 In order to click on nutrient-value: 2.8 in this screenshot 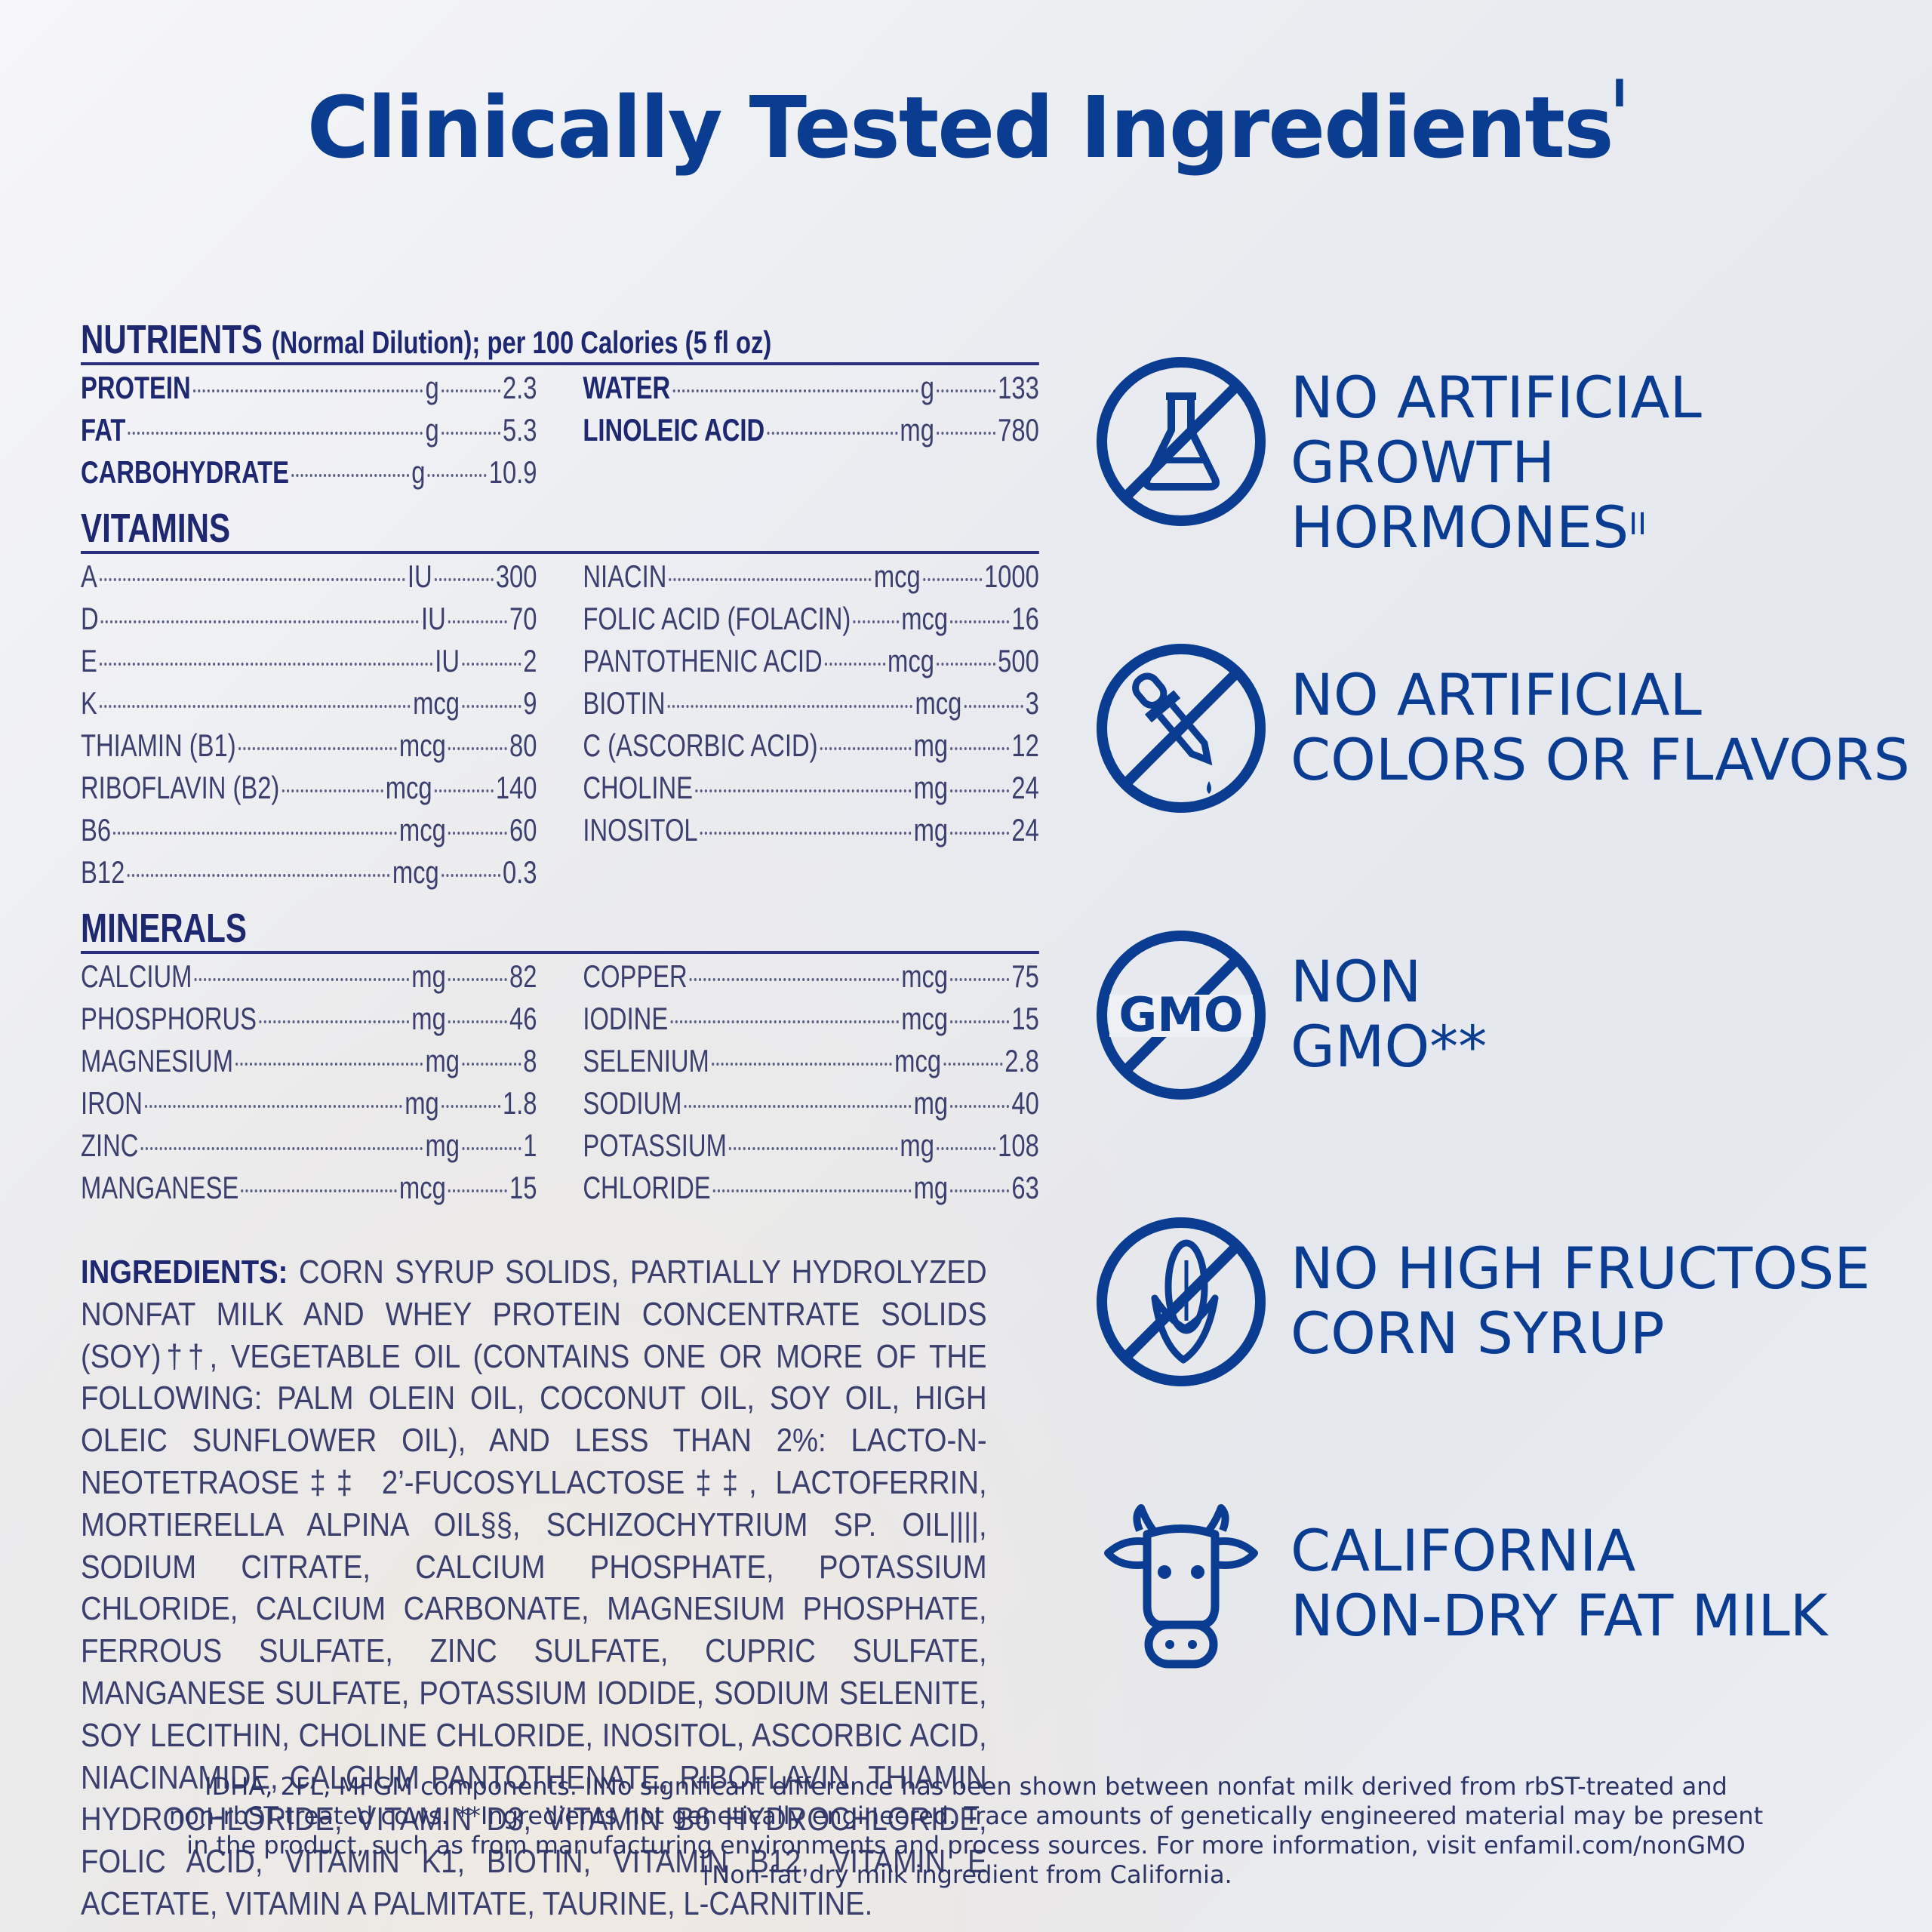, I will do `click(1021, 1060)`.